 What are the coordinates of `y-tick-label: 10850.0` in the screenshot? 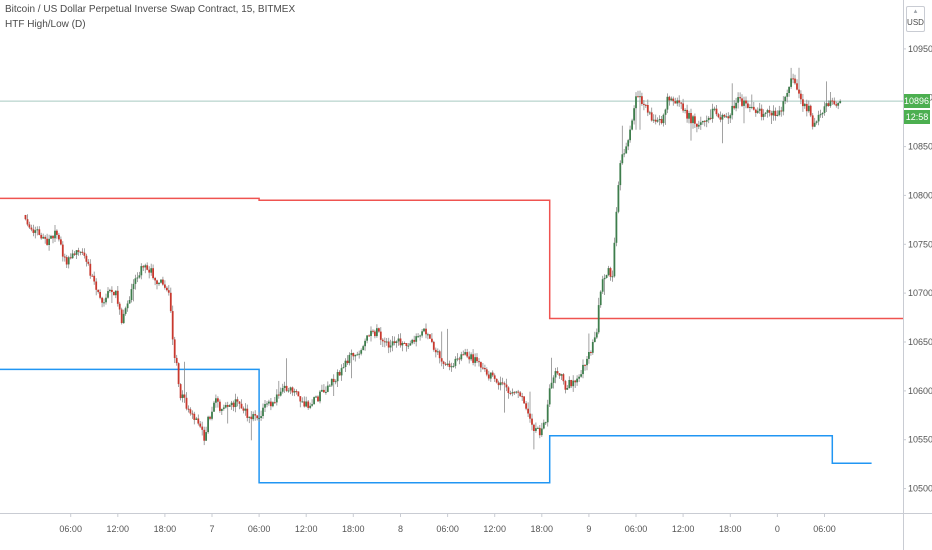 It's located at (920, 147).